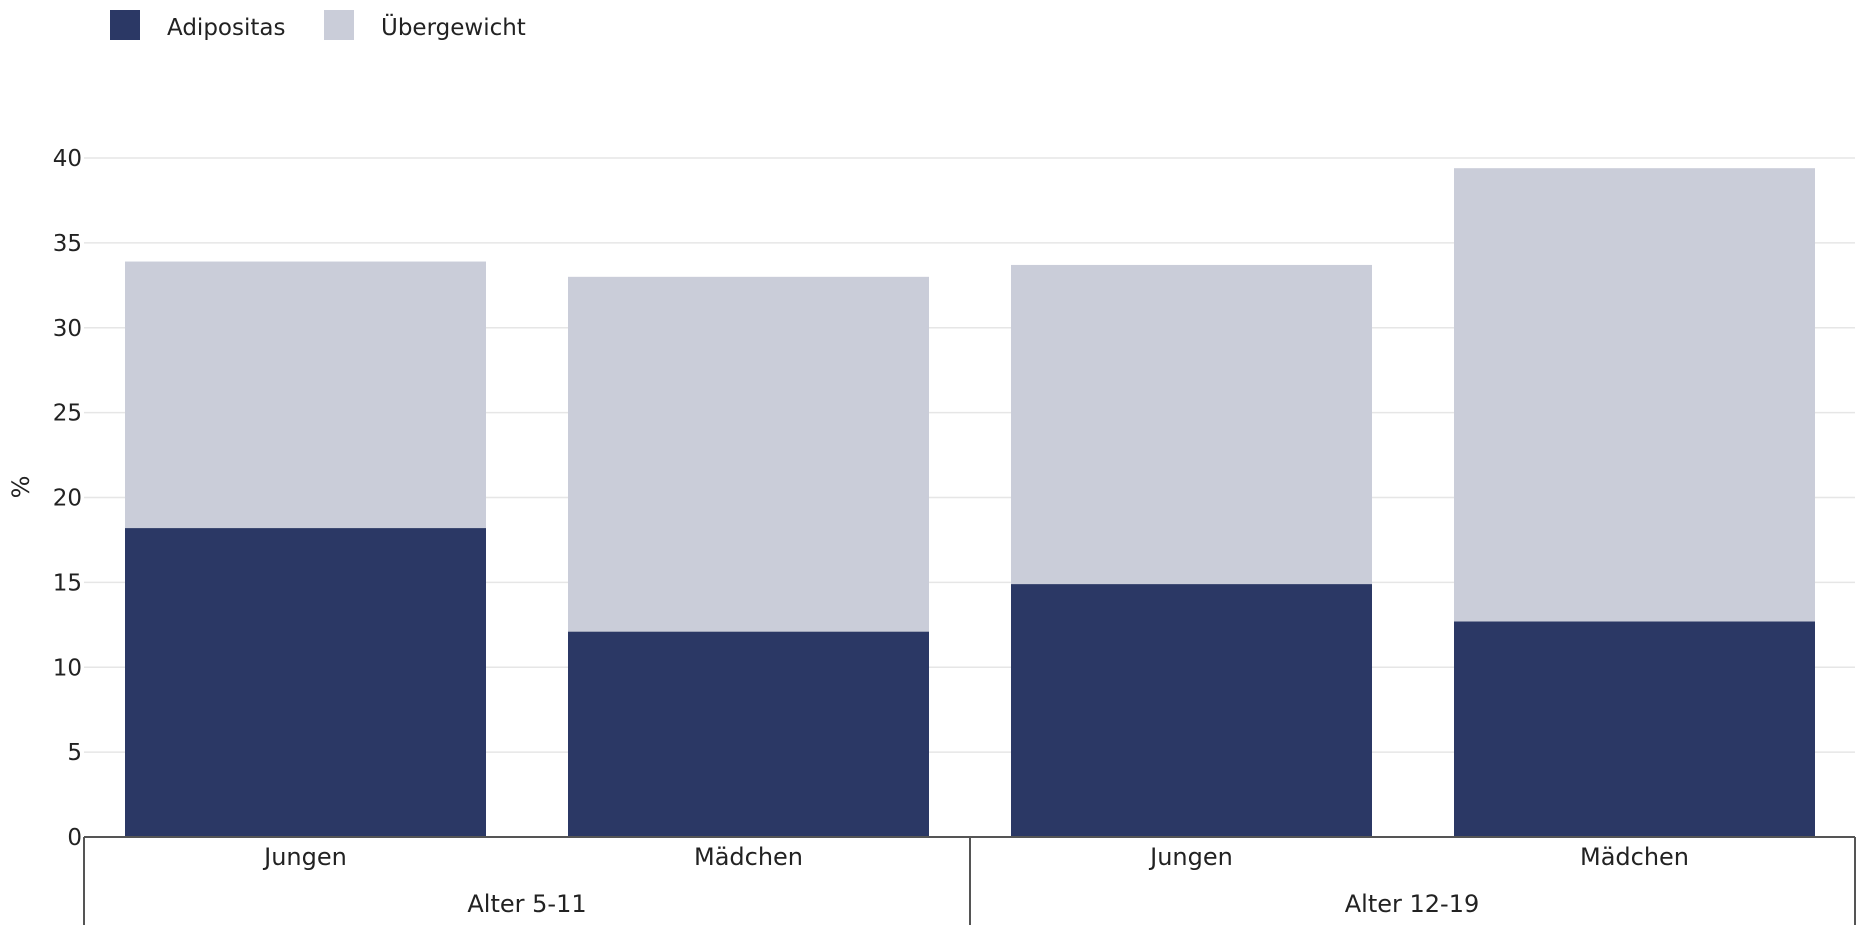  Describe the element at coordinates (74, 838) in the screenshot. I see `y-tick-label-0: 0` at that location.